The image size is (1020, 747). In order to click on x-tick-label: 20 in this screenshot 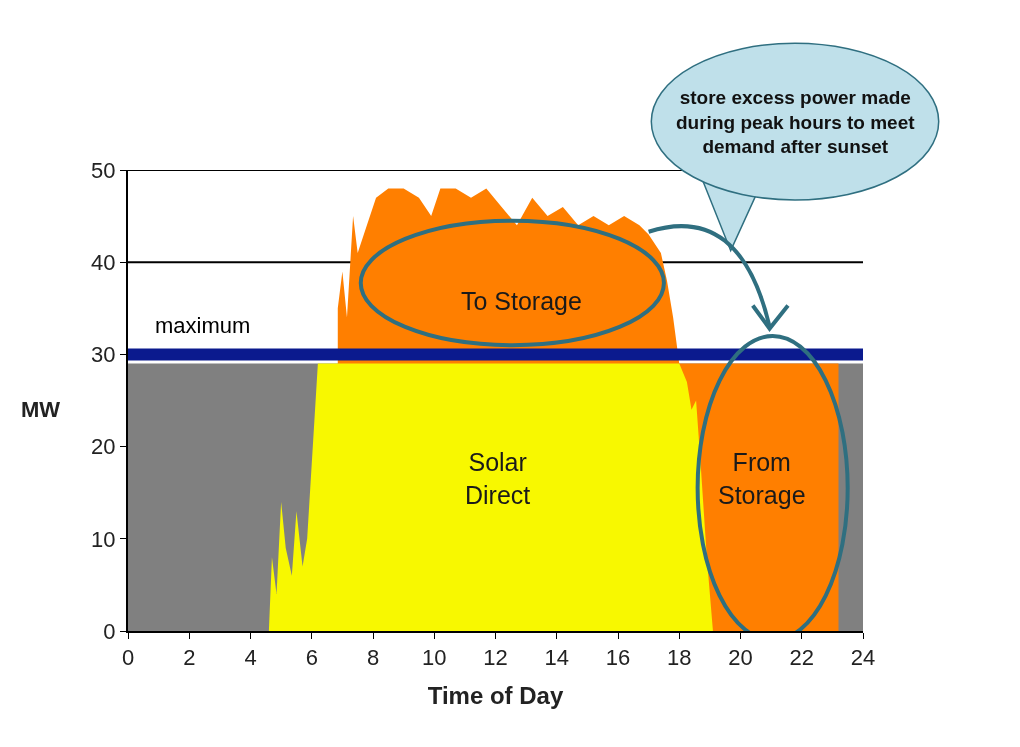, I will do `click(740, 658)`.